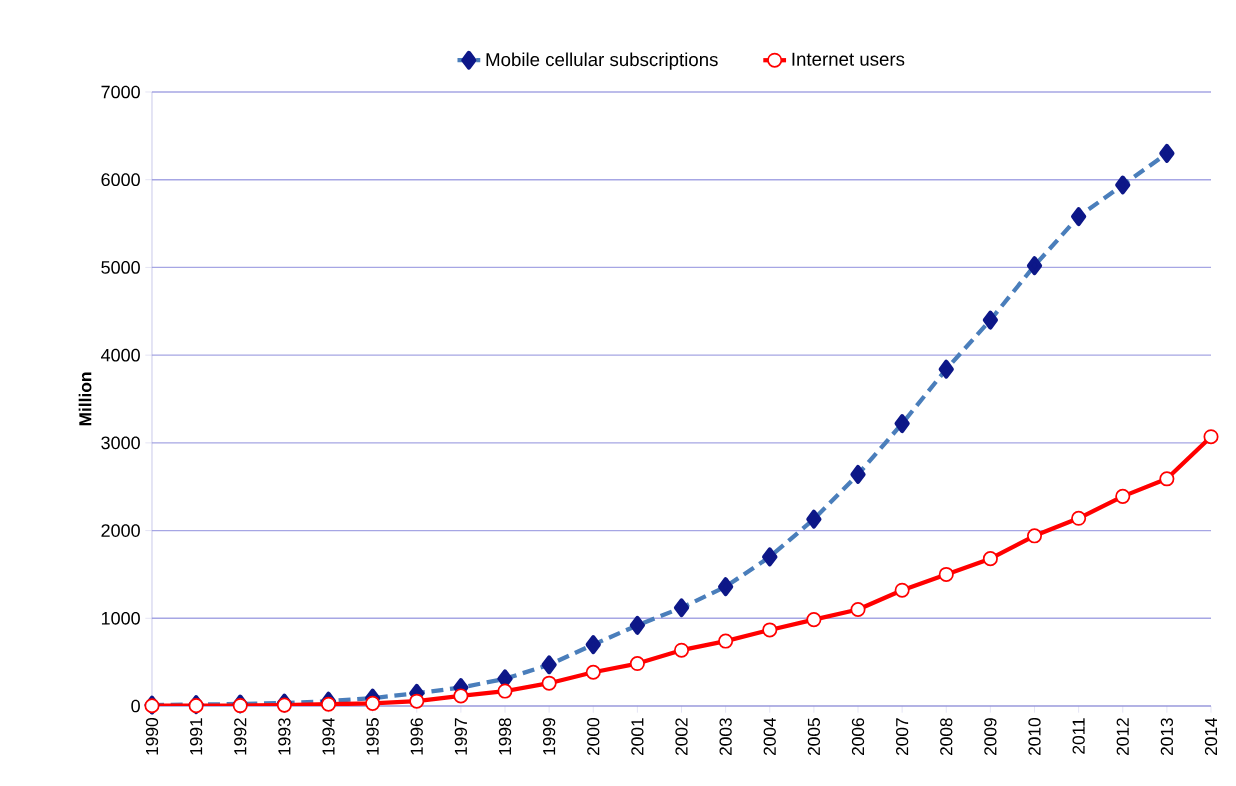 This screenshot has width=1236, height=786. I want to click on x-tick-label: 2005, so click(814, 737).